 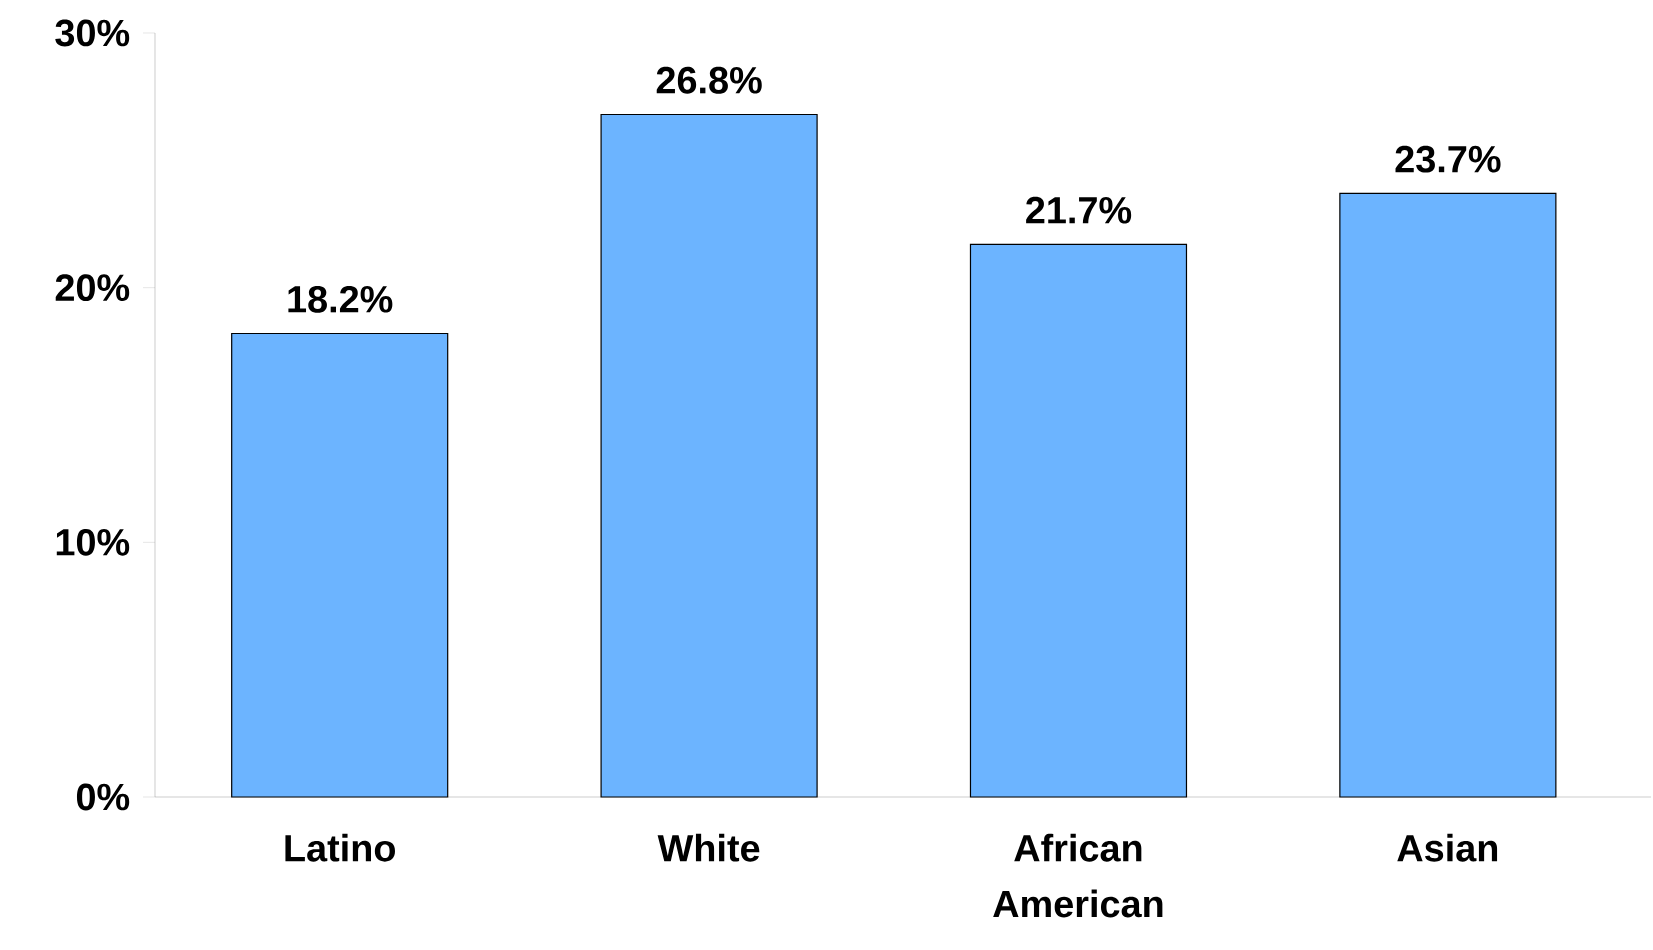 What do you see at coordinates (1447, 847) in the screenshot?
I see `x-tick-label: Asian` at bounding box center [1447, 847].